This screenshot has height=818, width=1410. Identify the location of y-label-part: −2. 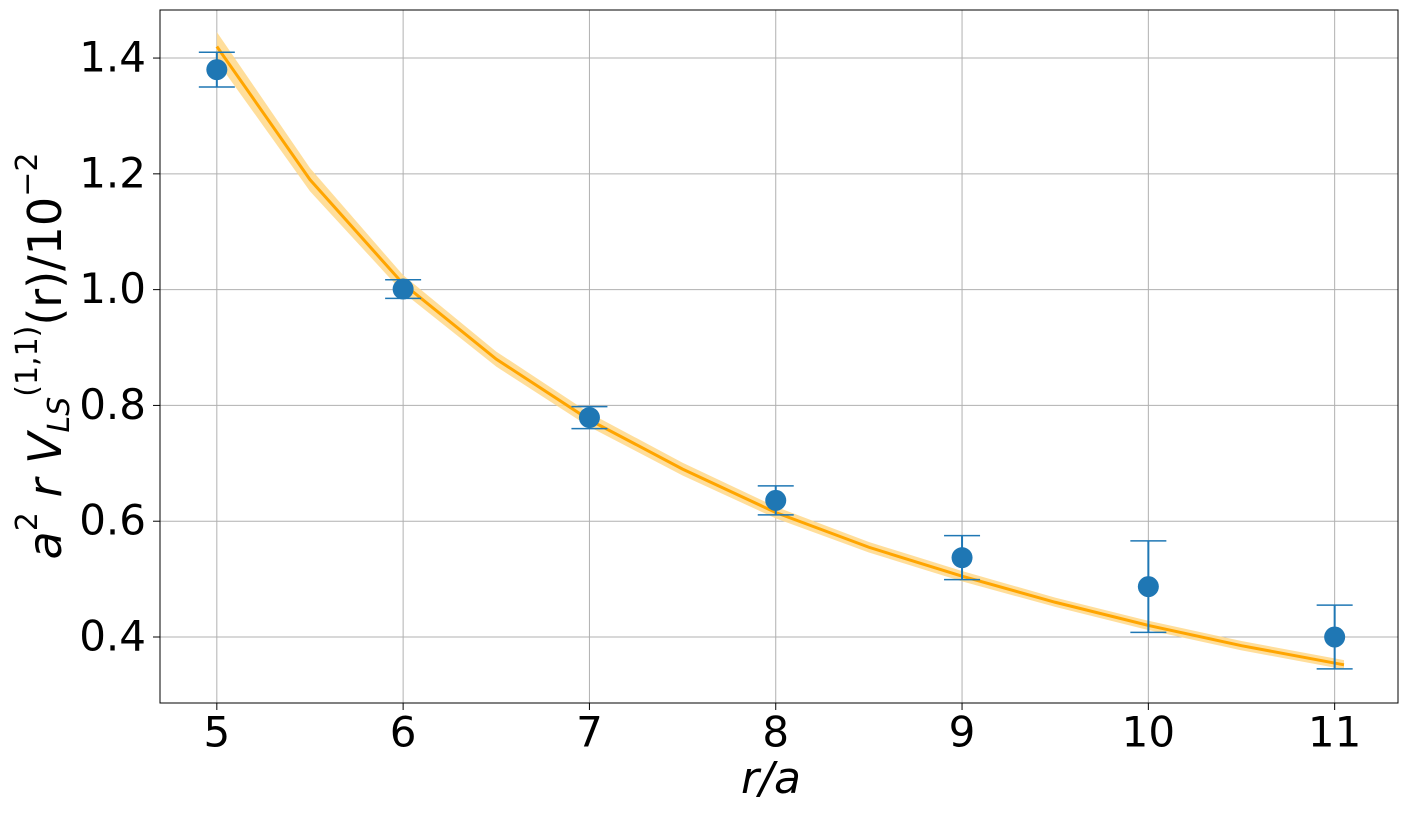
(27, 175).